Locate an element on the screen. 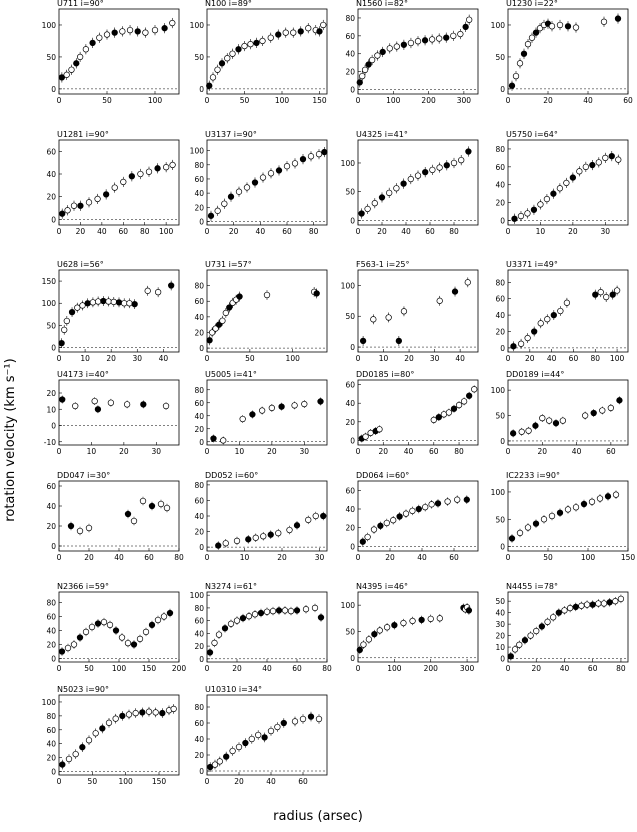 The width and height of the screenshot is (637, 832). y-tick-label: 80 is located at coordinates (199, 485).